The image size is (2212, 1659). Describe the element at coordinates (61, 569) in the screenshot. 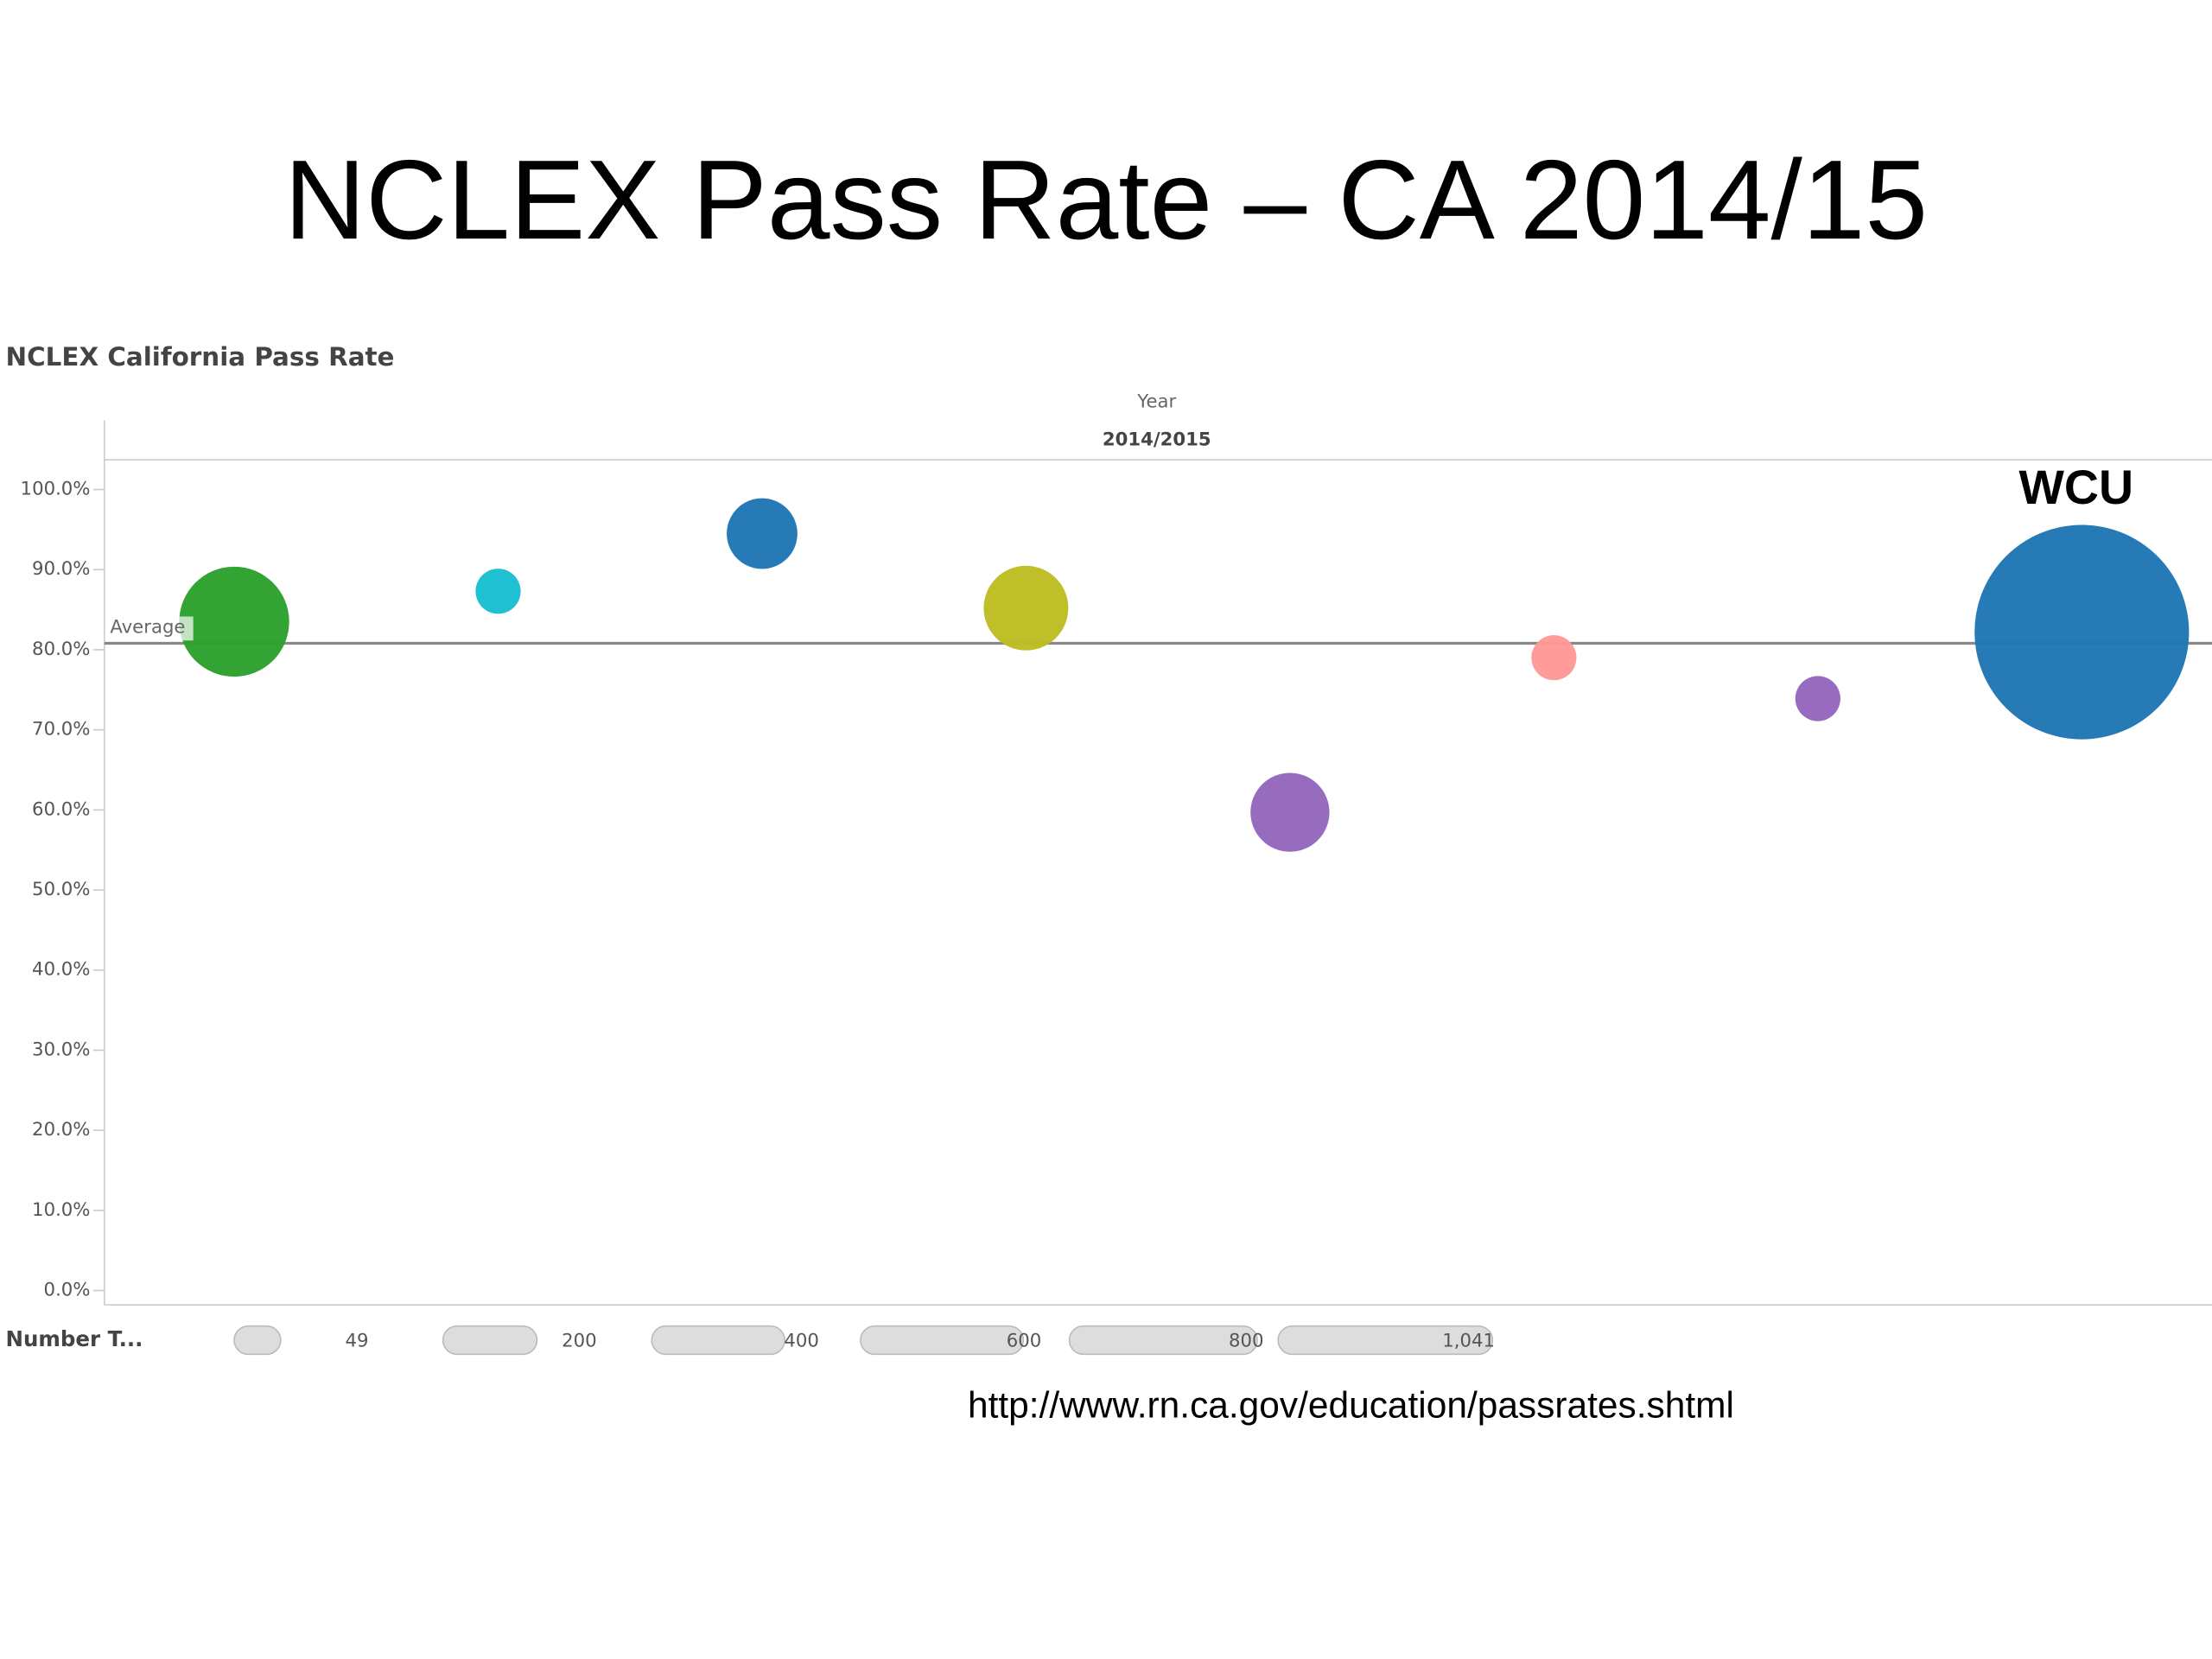

I see `y-tick-label: 90.0%` at that location.